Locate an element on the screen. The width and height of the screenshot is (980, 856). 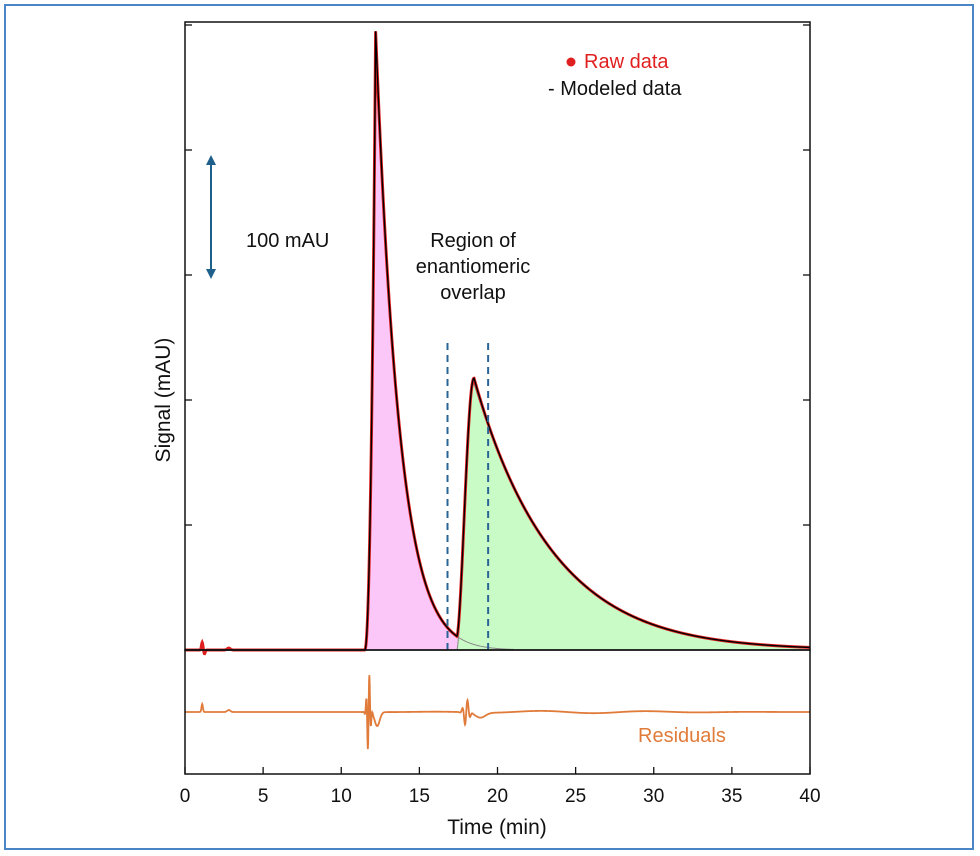
x-tick-label: 10 is located at coordinates (341, 796).